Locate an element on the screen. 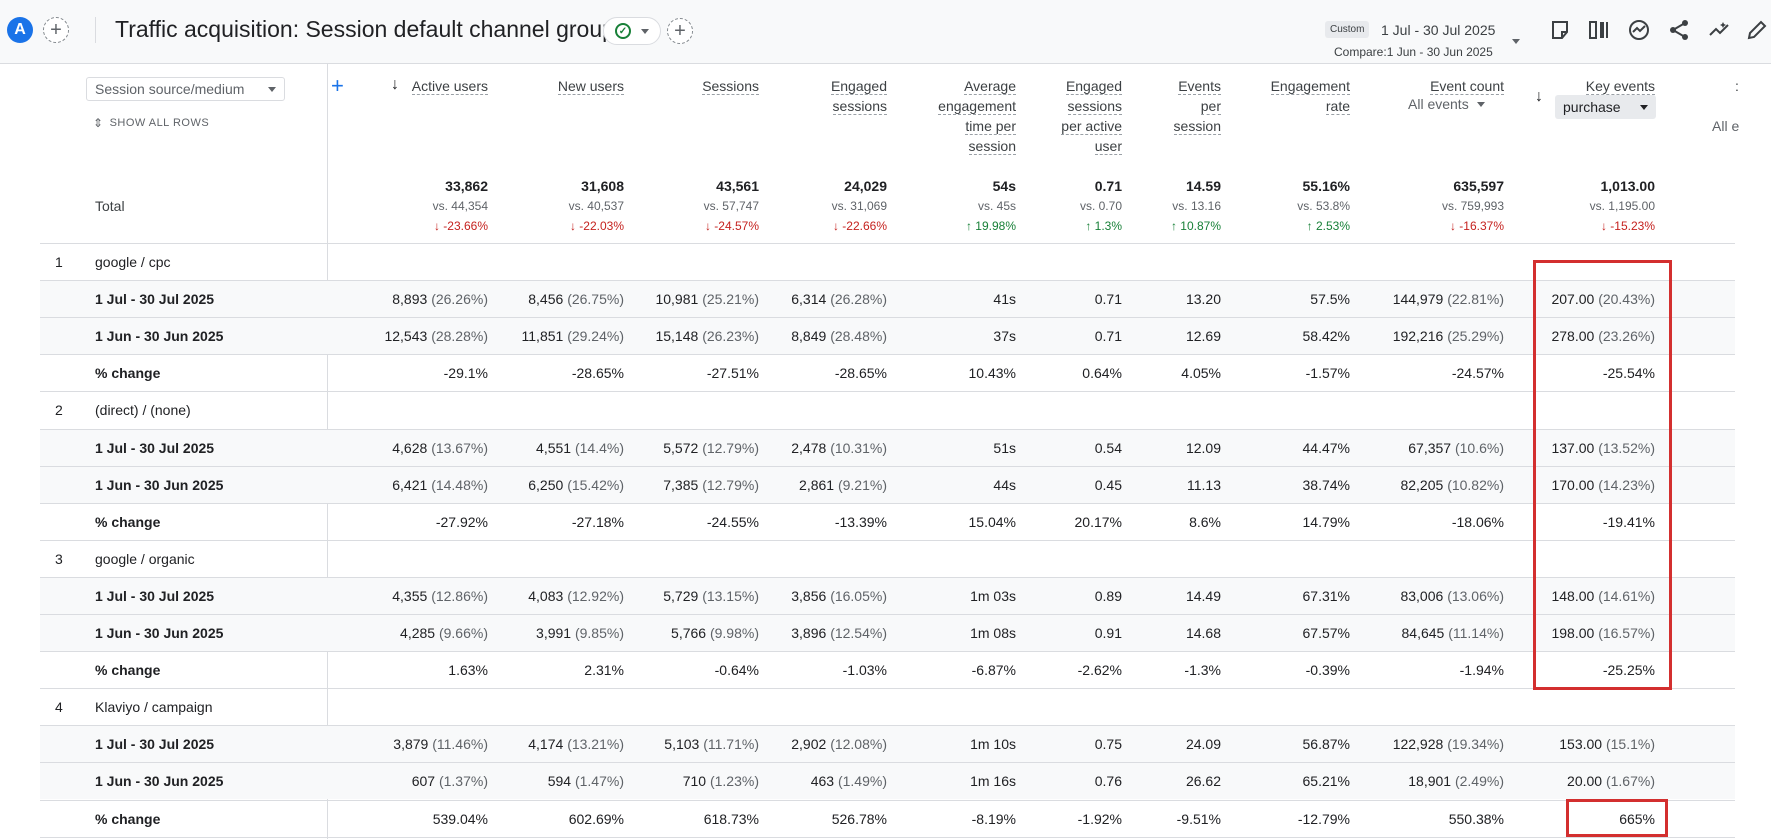 The width and height of the screenshot is (1771, 839). column-header: Average engagement time per session is located at coordinates (961, 116).